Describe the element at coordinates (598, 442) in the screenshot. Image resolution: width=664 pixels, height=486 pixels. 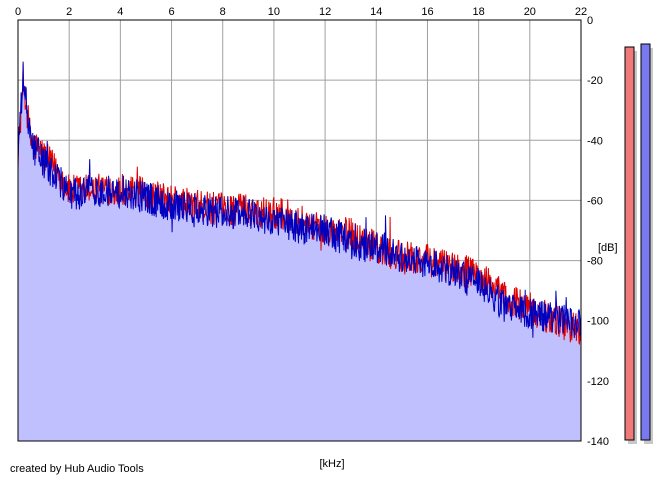
I see `y-tick-label: -140` at that location.